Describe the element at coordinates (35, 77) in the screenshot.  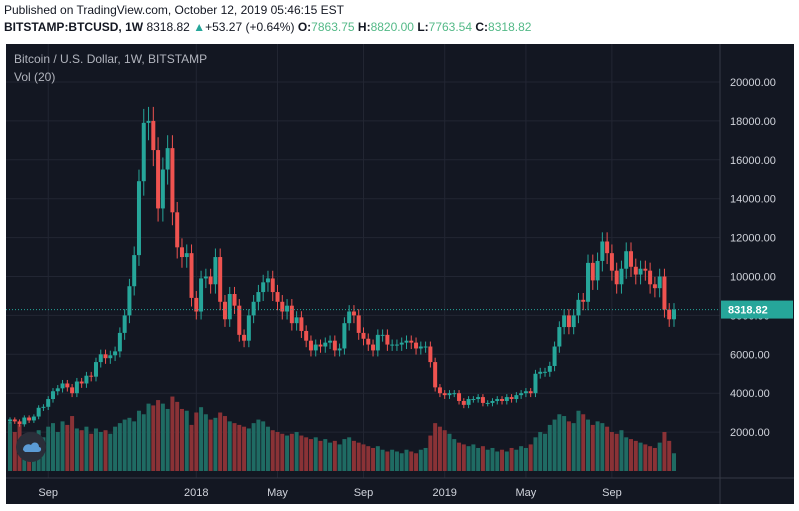
I see `volume-indicator-label: Vol (20)` at that location.